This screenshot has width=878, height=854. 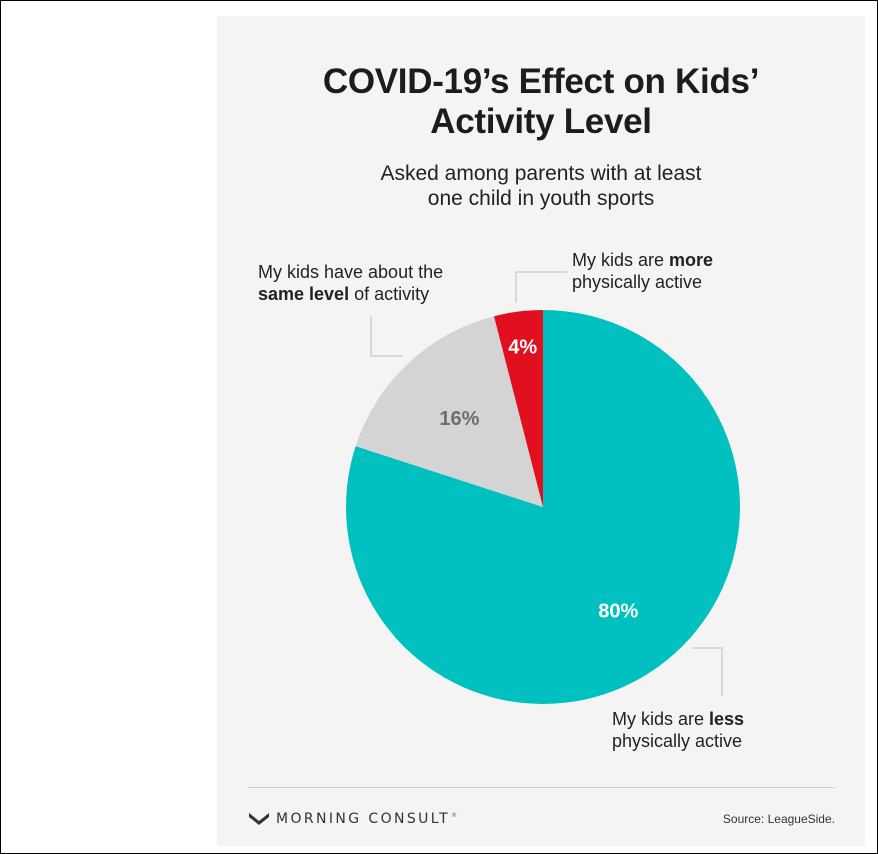 I want to click on logo-text: MORNING CONSULT®, so click(x=368, y=819).